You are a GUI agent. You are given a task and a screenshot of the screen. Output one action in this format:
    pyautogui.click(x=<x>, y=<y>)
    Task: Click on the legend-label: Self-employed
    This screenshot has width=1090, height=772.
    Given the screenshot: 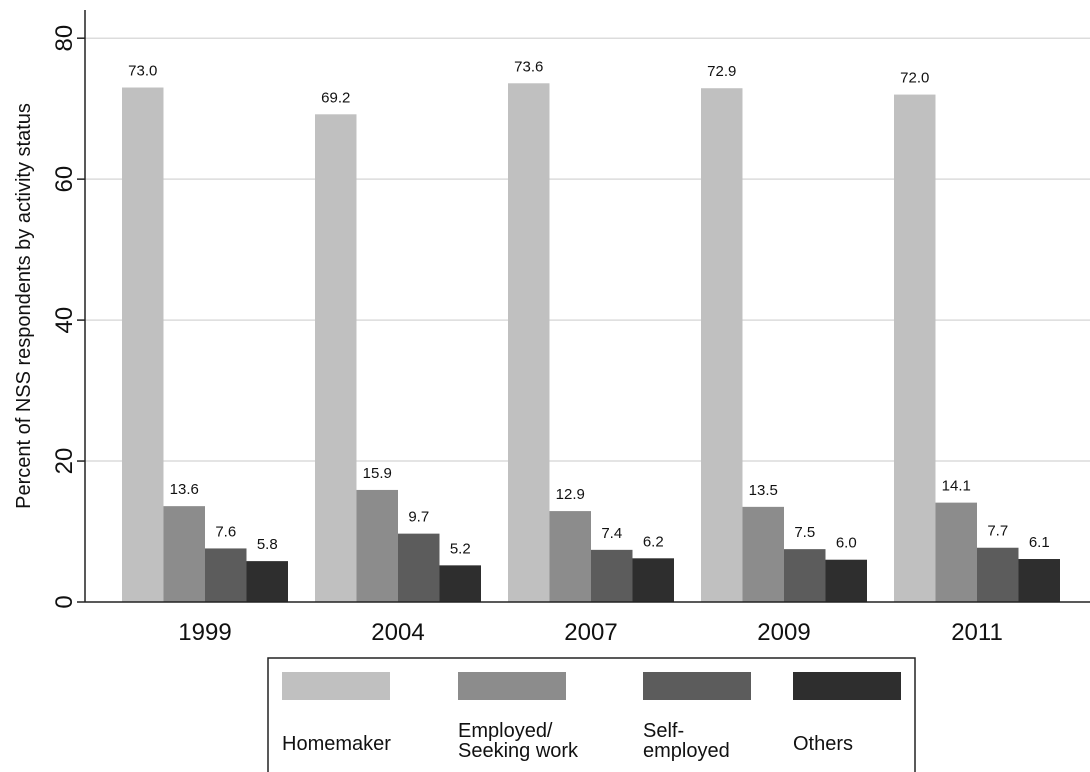 What is the action you would take?
    pyautogui.click(x=686, y=741)
    